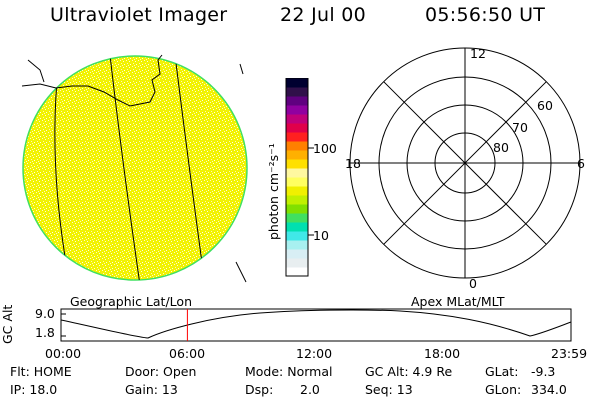 This screenshot has height=400, width=600. I want to click on mlat-label-70: 70, so click(520, 127).